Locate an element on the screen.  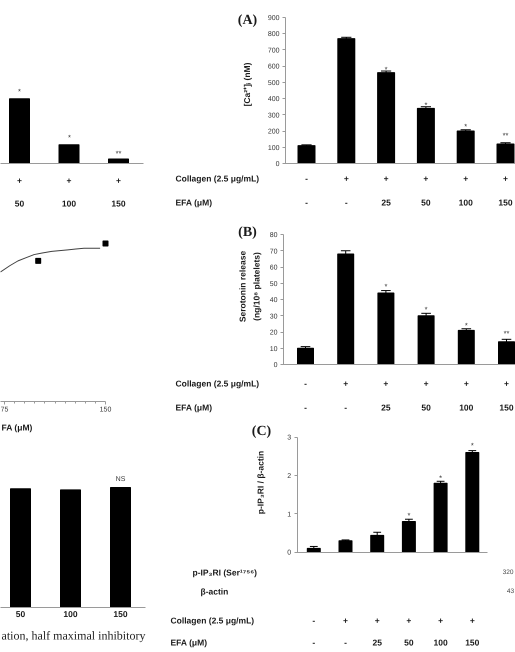
y-axis-title: Serotonin release (ng/10⁸ platelets) is located at coordinates (250, 286).